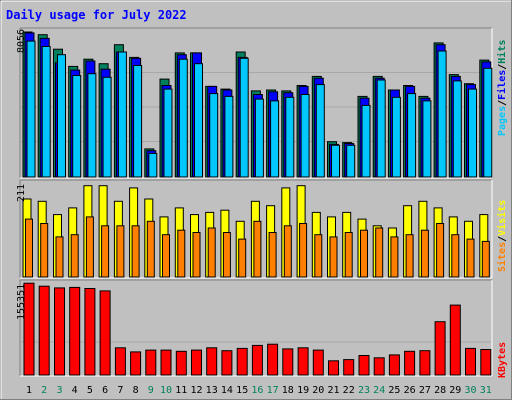 The width and height of the screenshot is (512, 400). Describe the element at coordinates (440, 390) in the screenshot. I see `day-label: 28` at that location.